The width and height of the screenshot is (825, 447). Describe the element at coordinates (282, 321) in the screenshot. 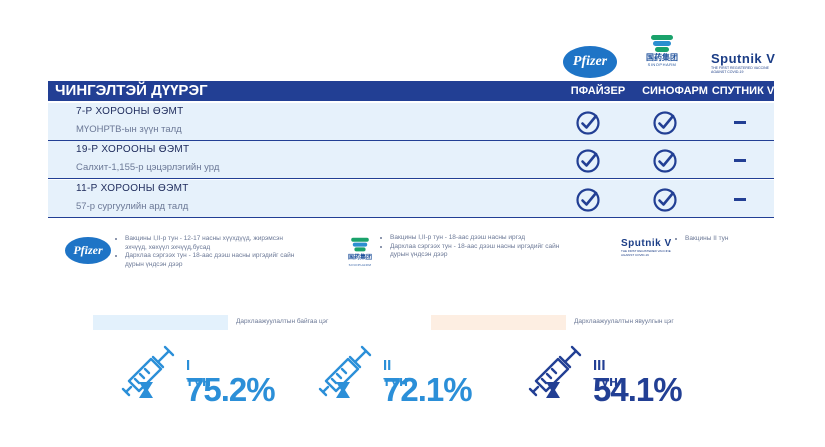

I see `legend-available-label: Дархлаажуулалтын байгаа цэг` at that location.